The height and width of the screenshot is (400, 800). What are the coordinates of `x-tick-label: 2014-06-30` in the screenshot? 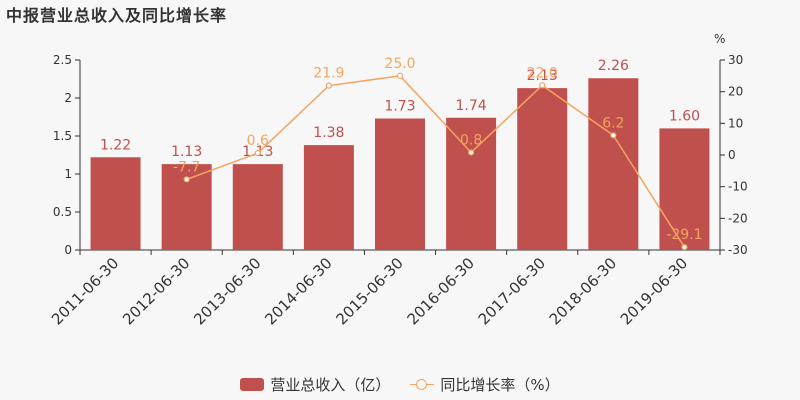 It's located at (298, 291).